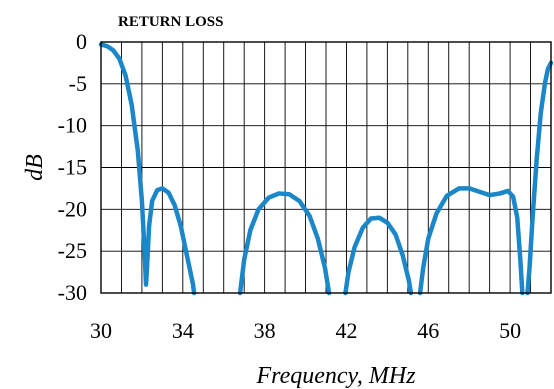  Describe the element at coordinates (72, 125) in the screenshot. I see `y-tick-label: -10` at that location.